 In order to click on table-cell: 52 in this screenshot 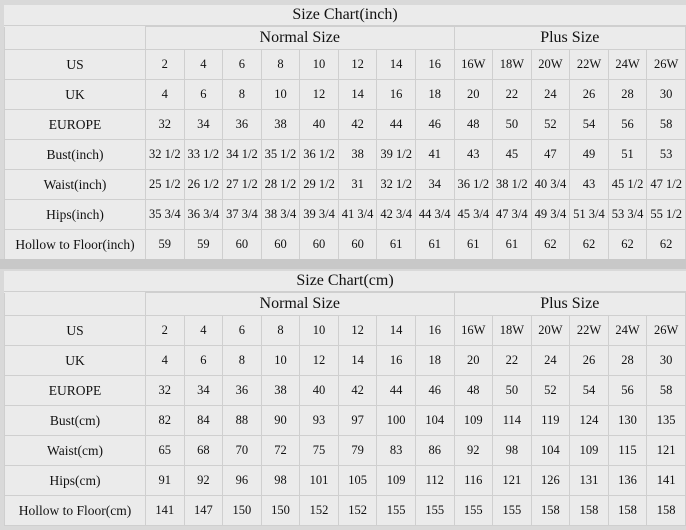, I will do `click(550, 124)`.